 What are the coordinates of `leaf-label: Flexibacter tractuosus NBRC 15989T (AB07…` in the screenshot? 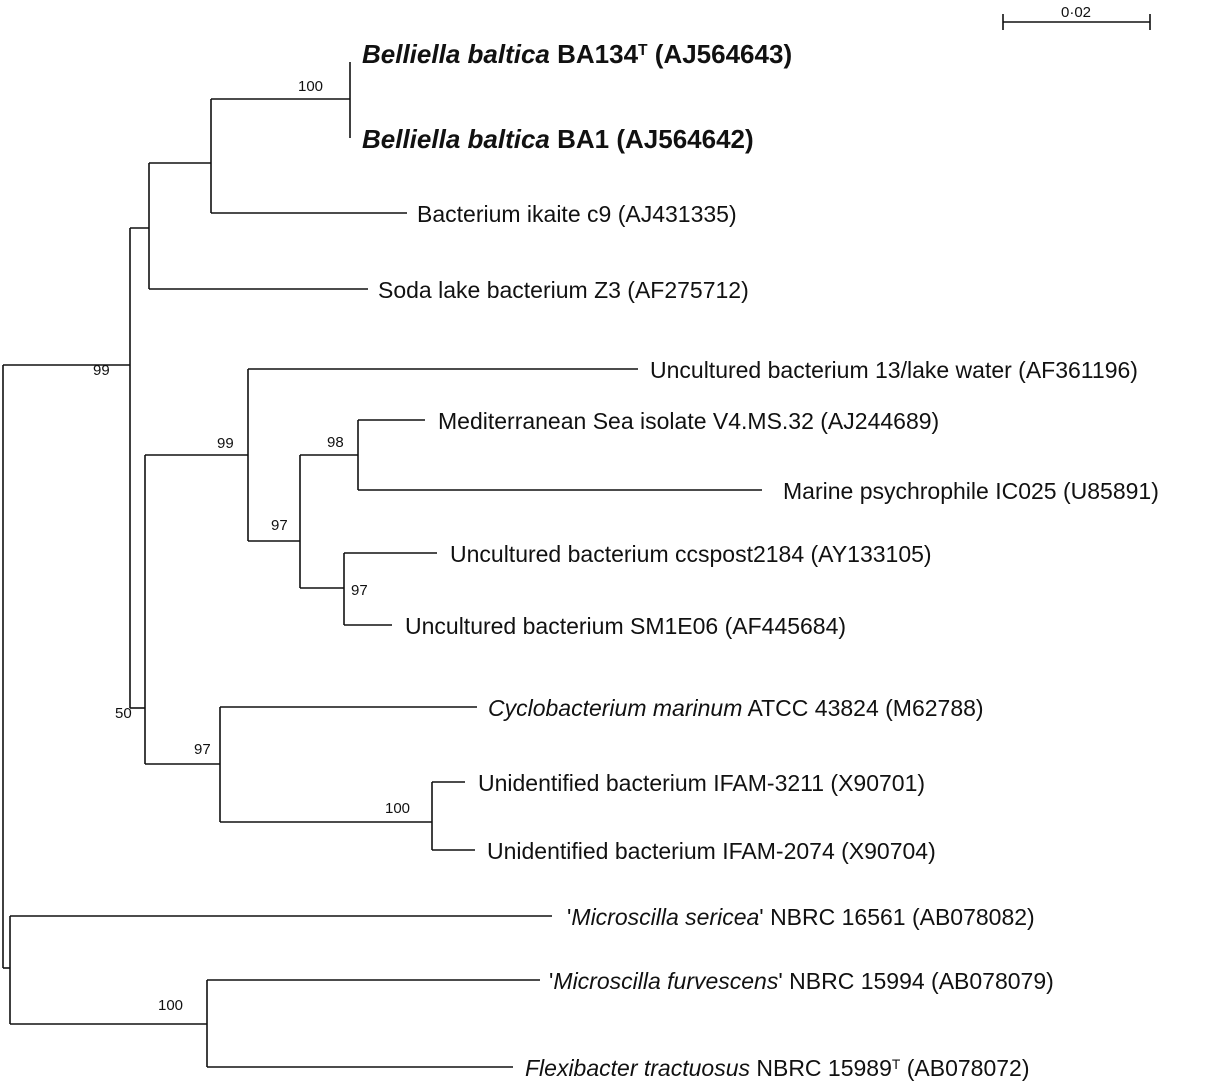 It's located at (777, 1068).